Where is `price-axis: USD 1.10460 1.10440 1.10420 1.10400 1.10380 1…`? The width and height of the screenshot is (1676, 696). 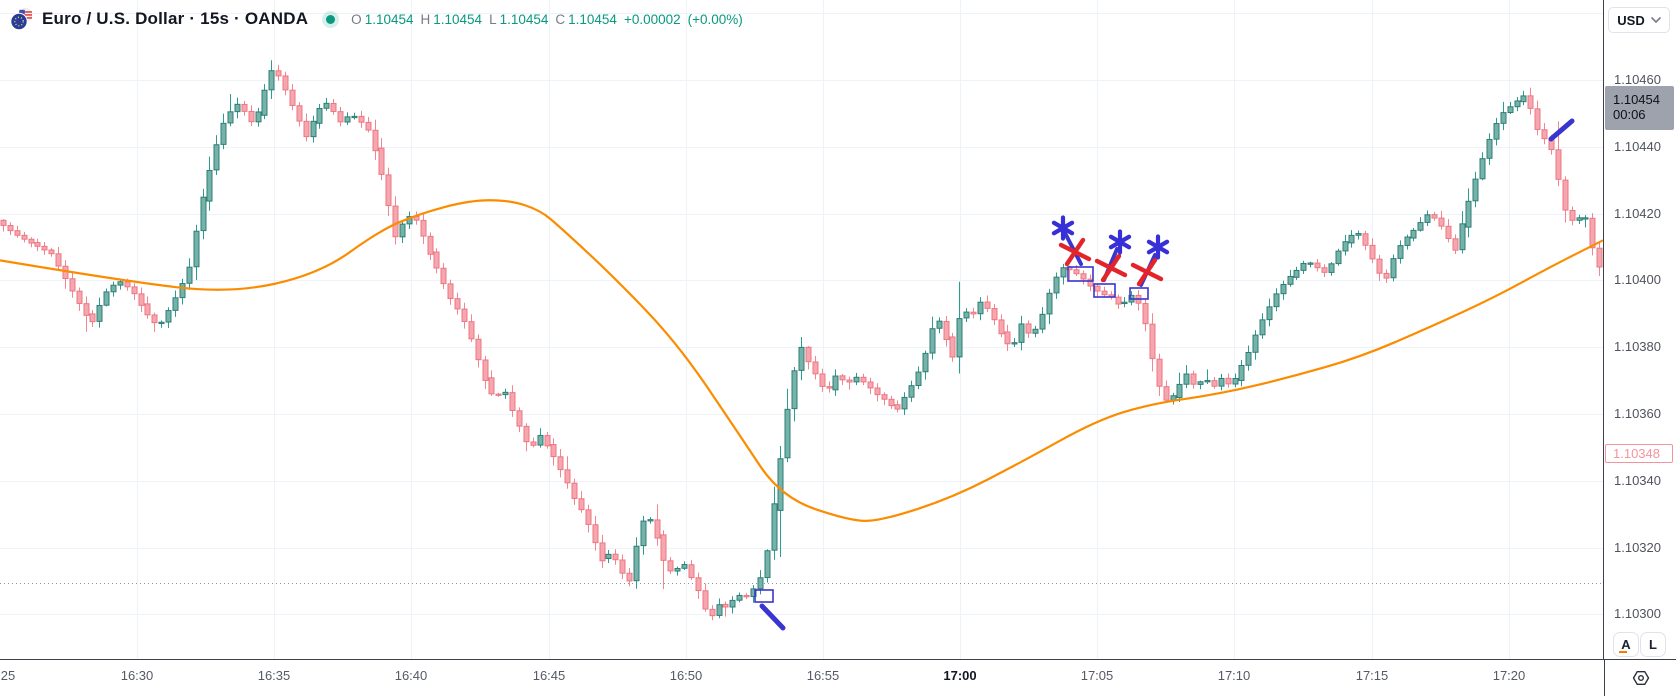 price-axis: USD 1.10460 1.10440 1.10420 1.10400 1.10380 1… is located at coordinates (1640, 329).